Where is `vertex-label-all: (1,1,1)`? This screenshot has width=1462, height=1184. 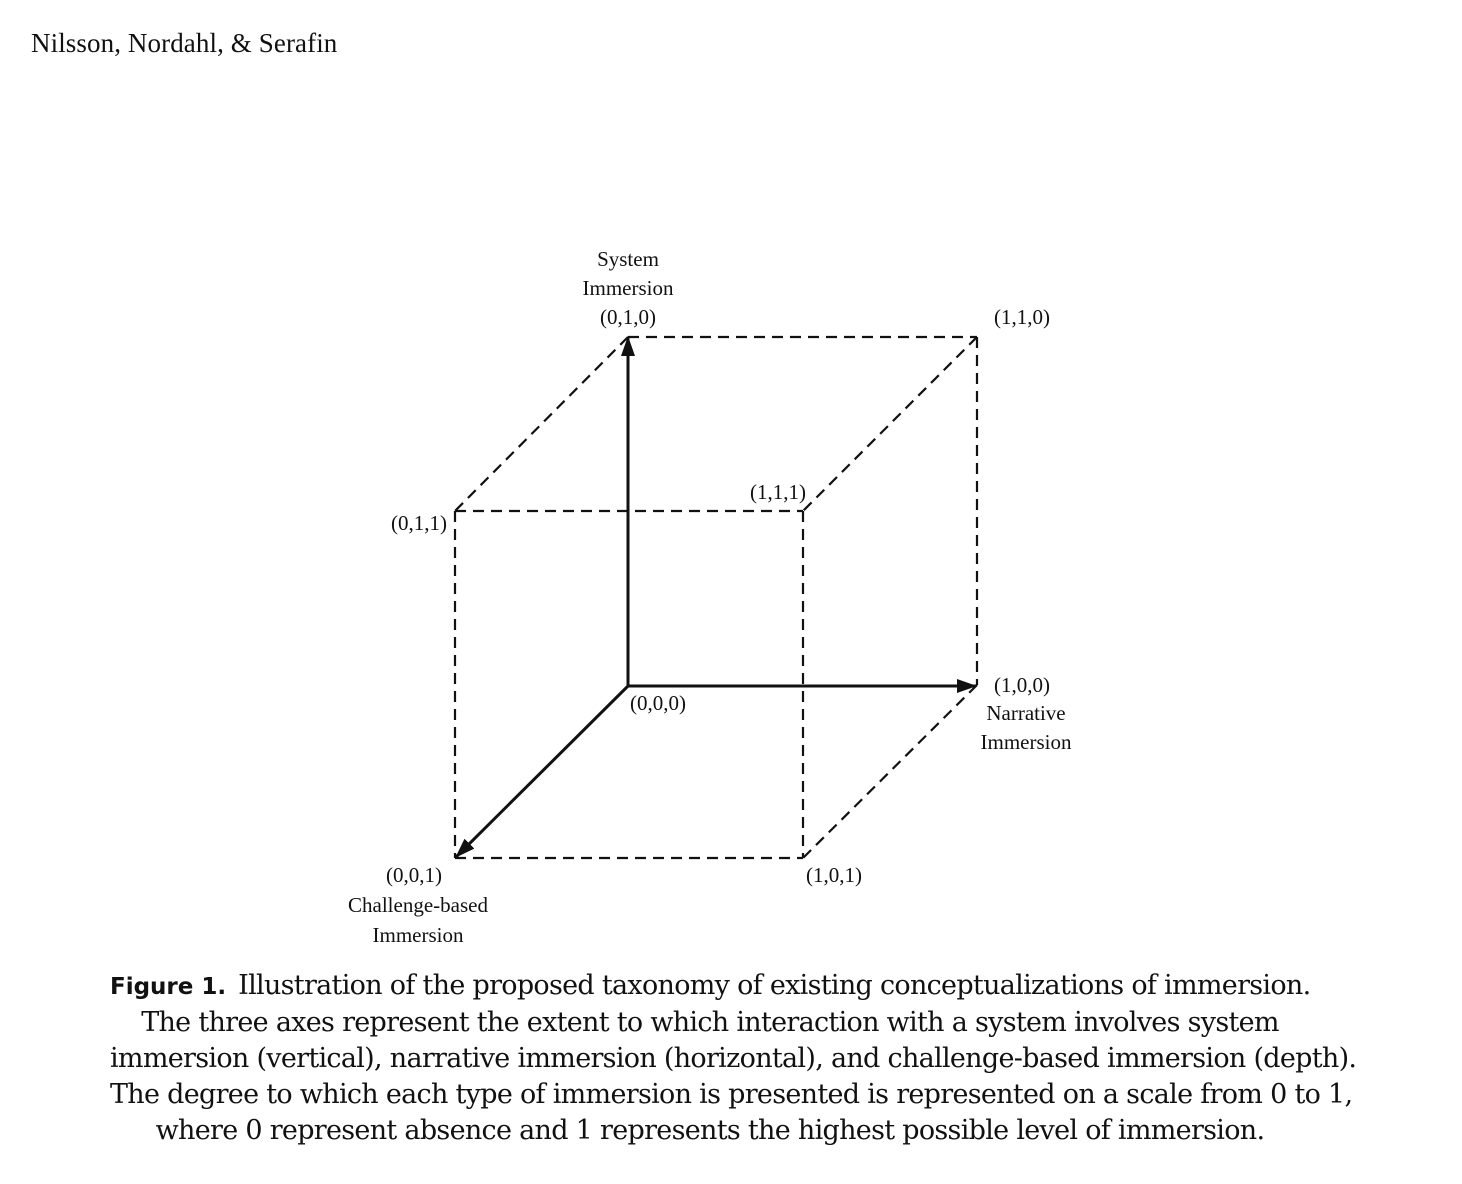 vertex-label-all: (1,1,1) is located at coordinates (778, 492).